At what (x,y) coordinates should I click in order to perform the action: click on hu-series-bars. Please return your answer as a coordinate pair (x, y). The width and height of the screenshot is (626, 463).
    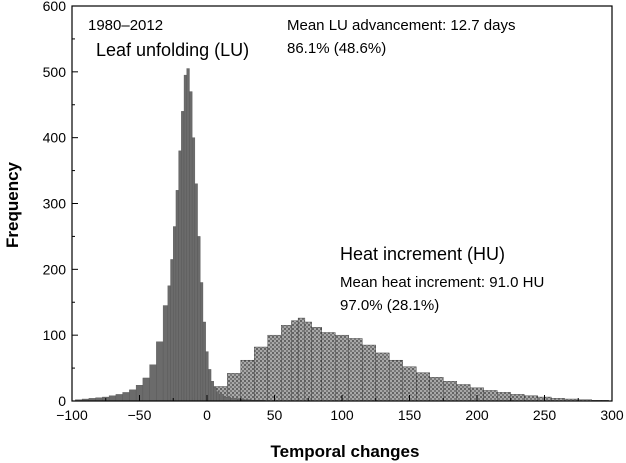
    Looking at the image, I should click on (391, 359).